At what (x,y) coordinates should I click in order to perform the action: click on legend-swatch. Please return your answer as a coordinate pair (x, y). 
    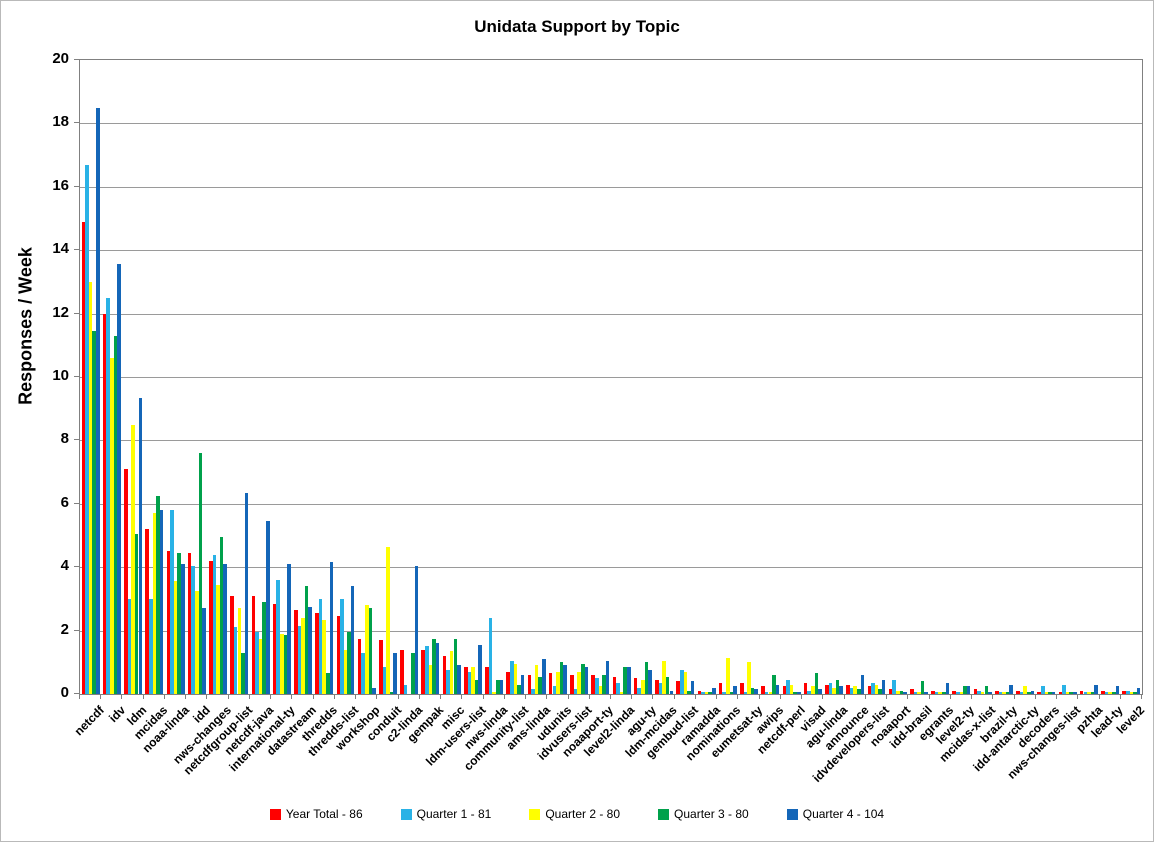
    Looking at the image, I should click on (535, 814).